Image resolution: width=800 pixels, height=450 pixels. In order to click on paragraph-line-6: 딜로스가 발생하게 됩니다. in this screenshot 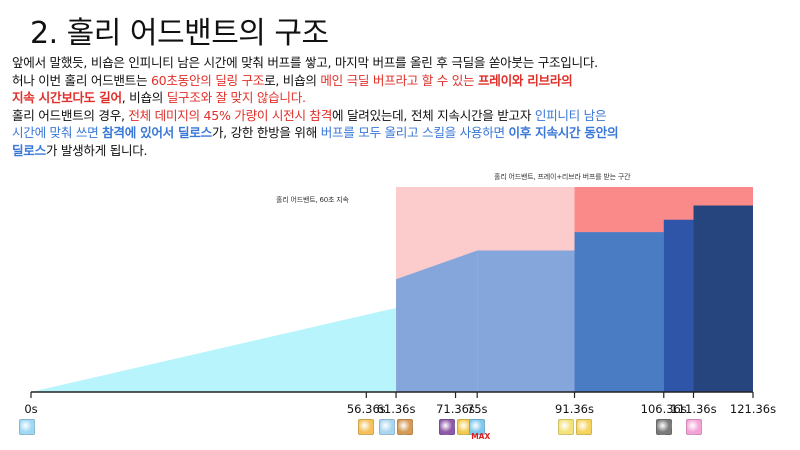, I will do `click(80, 150)`.